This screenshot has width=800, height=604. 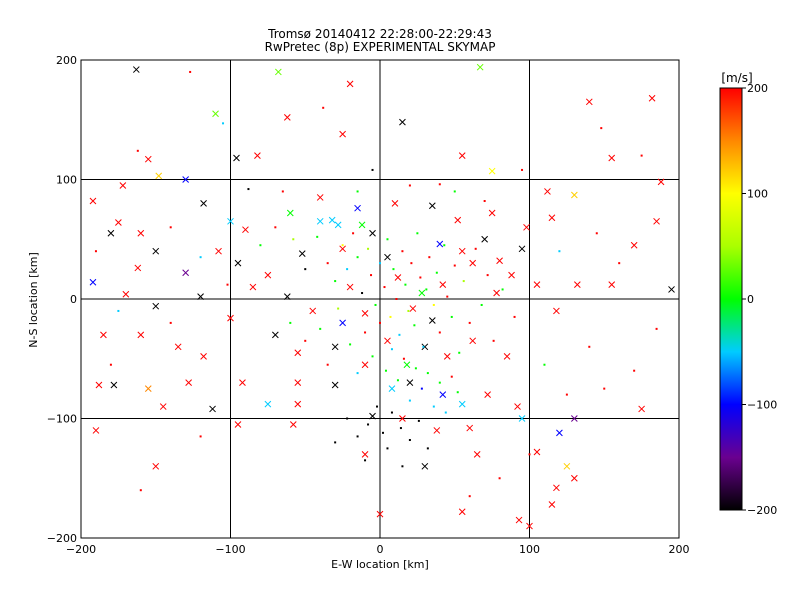 What do you see at coordinates (736, 78) in the screenshot?
I see `colorbar-label: [m/s]` at bounding box center [736, 78].